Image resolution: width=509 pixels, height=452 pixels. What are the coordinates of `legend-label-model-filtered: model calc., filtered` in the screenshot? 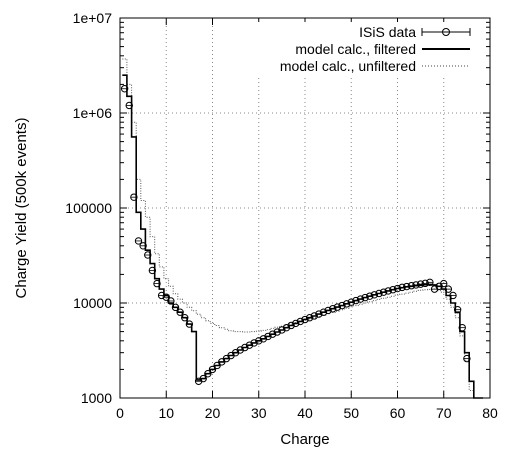 It's located at (355, 49).